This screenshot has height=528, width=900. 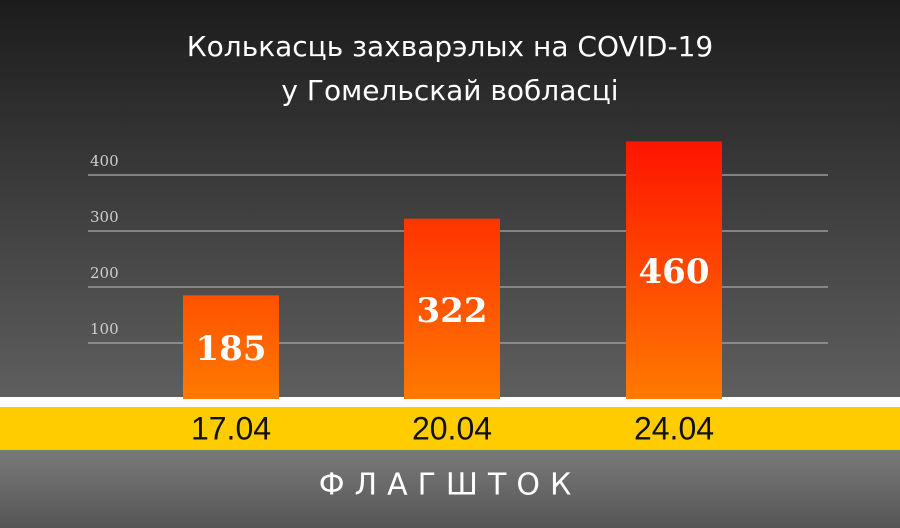 What do you see at coordinates (231, 428) in the screenshot?
I see `x-tick-label: 17.04` at bounding box center [231, 428].